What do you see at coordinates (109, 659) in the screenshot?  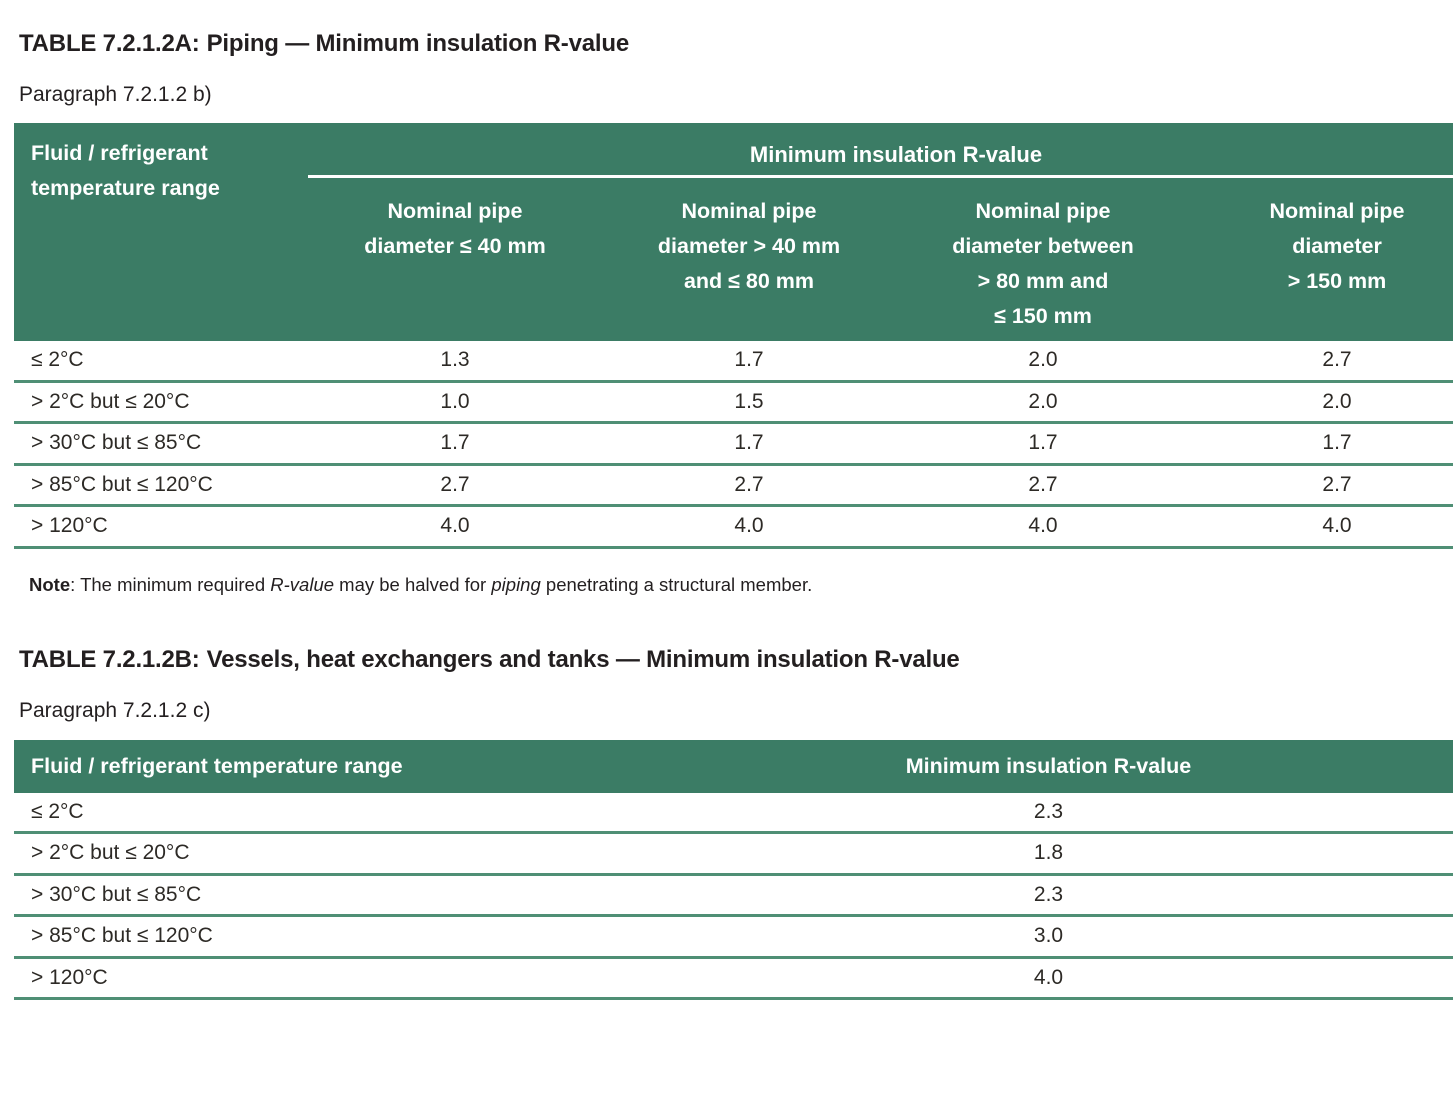 I see `table-b-title-label: TABLE 7.2.1.2B:` at bounding box center [109, 659].